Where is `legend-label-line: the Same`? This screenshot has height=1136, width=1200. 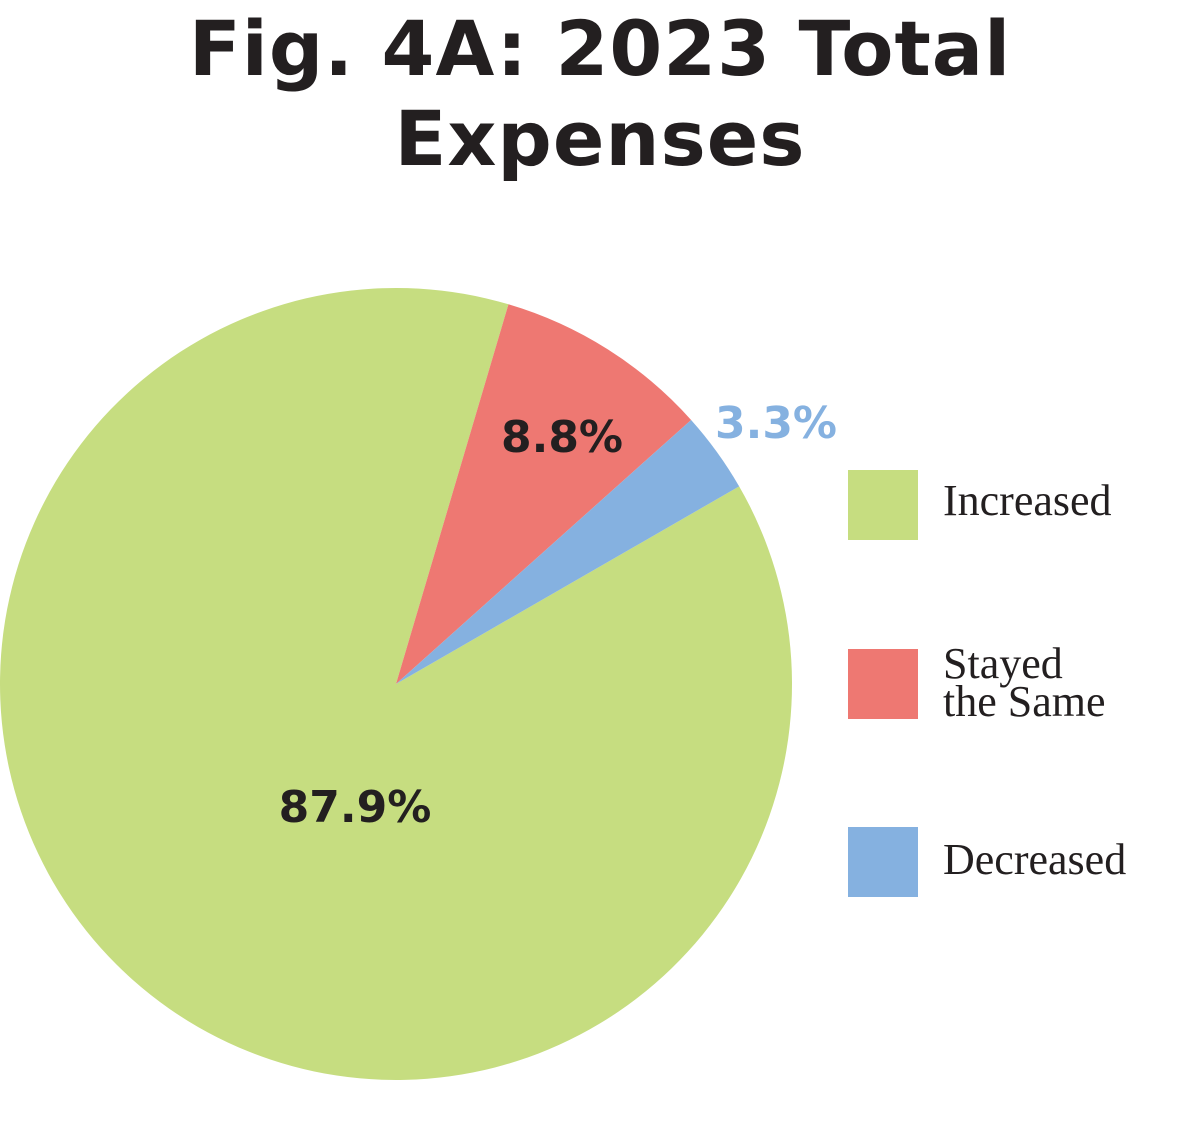 legend-label-line: the Same is located at coordinates (1024, 701).